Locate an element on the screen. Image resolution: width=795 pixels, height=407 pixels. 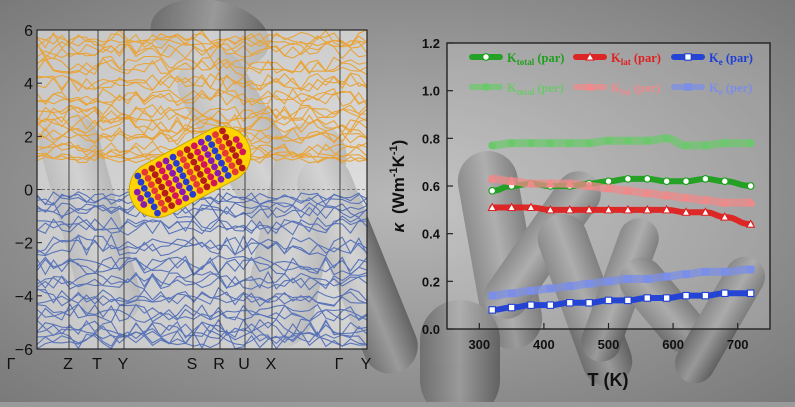
kappa-x-ticks: 300 400 500 600 700 is located at coordinates (608, 337).